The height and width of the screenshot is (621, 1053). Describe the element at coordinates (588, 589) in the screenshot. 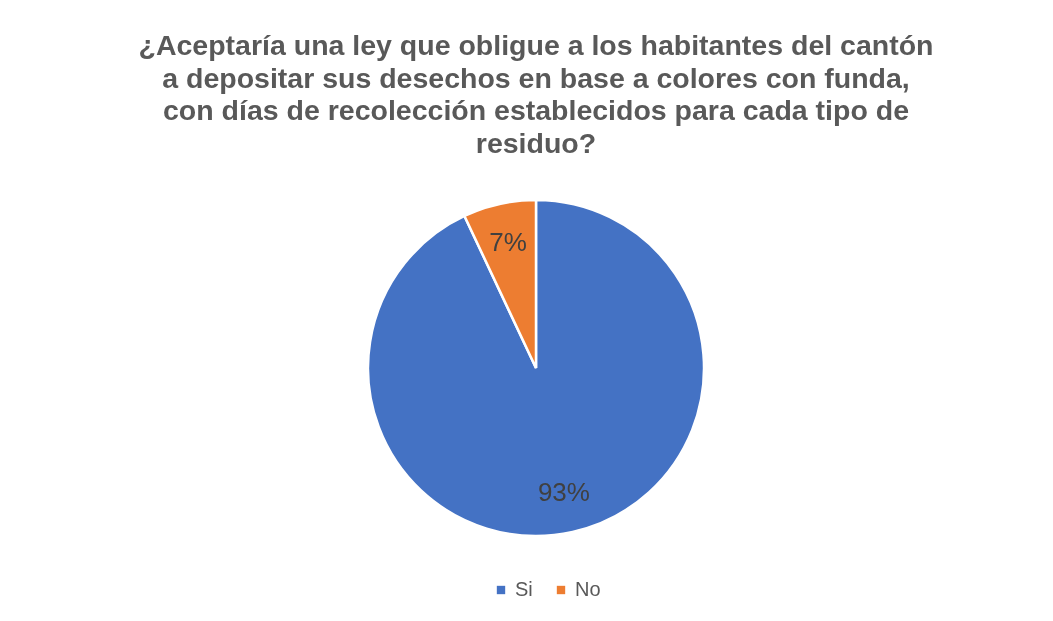

I see `legend-label: No` at that location.